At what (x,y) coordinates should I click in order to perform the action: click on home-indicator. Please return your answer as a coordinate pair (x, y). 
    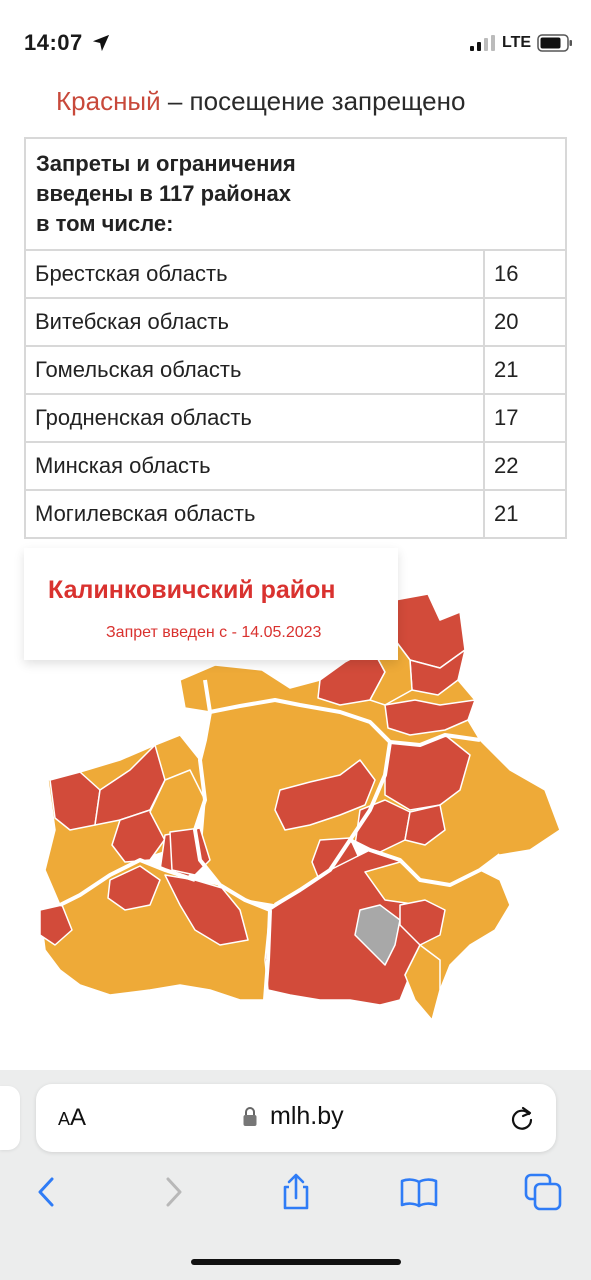
    Looking at the image, I should click on (296, 1262).